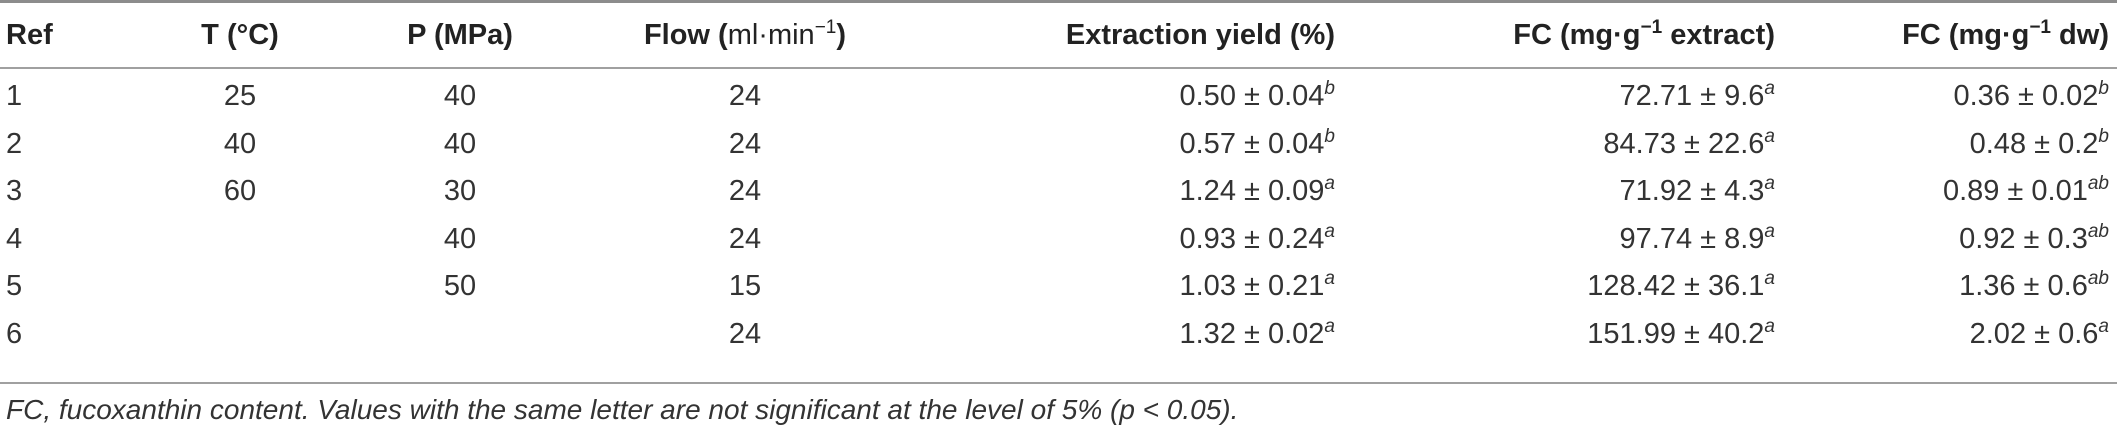  I want to click on cell-fc-extract-value: 151.99 ± 40.2, so click(1676, 333).